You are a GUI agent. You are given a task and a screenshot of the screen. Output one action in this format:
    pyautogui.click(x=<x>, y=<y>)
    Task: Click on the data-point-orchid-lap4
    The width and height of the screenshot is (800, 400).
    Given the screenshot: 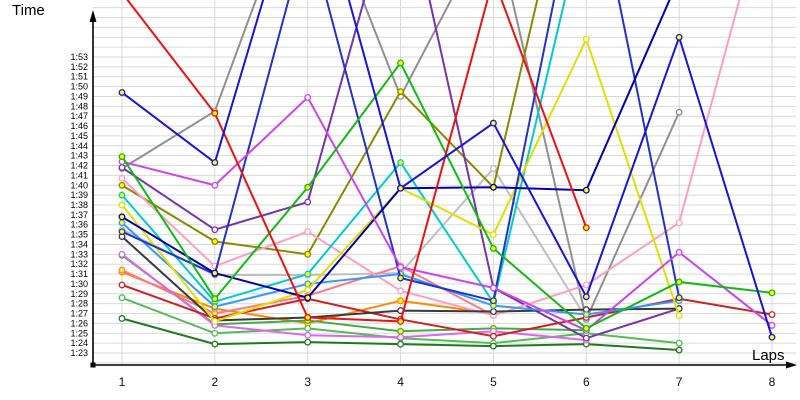 What is the action you would take?
    pyautogui.click(x=401, y=337)
    